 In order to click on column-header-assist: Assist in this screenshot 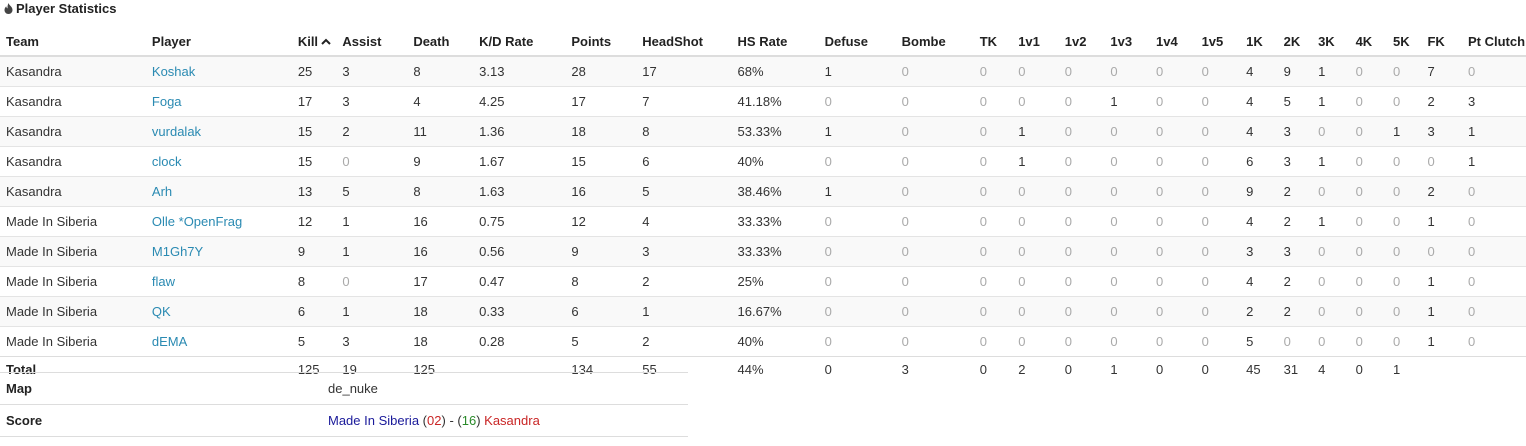, I will do `click(372, 42)`.